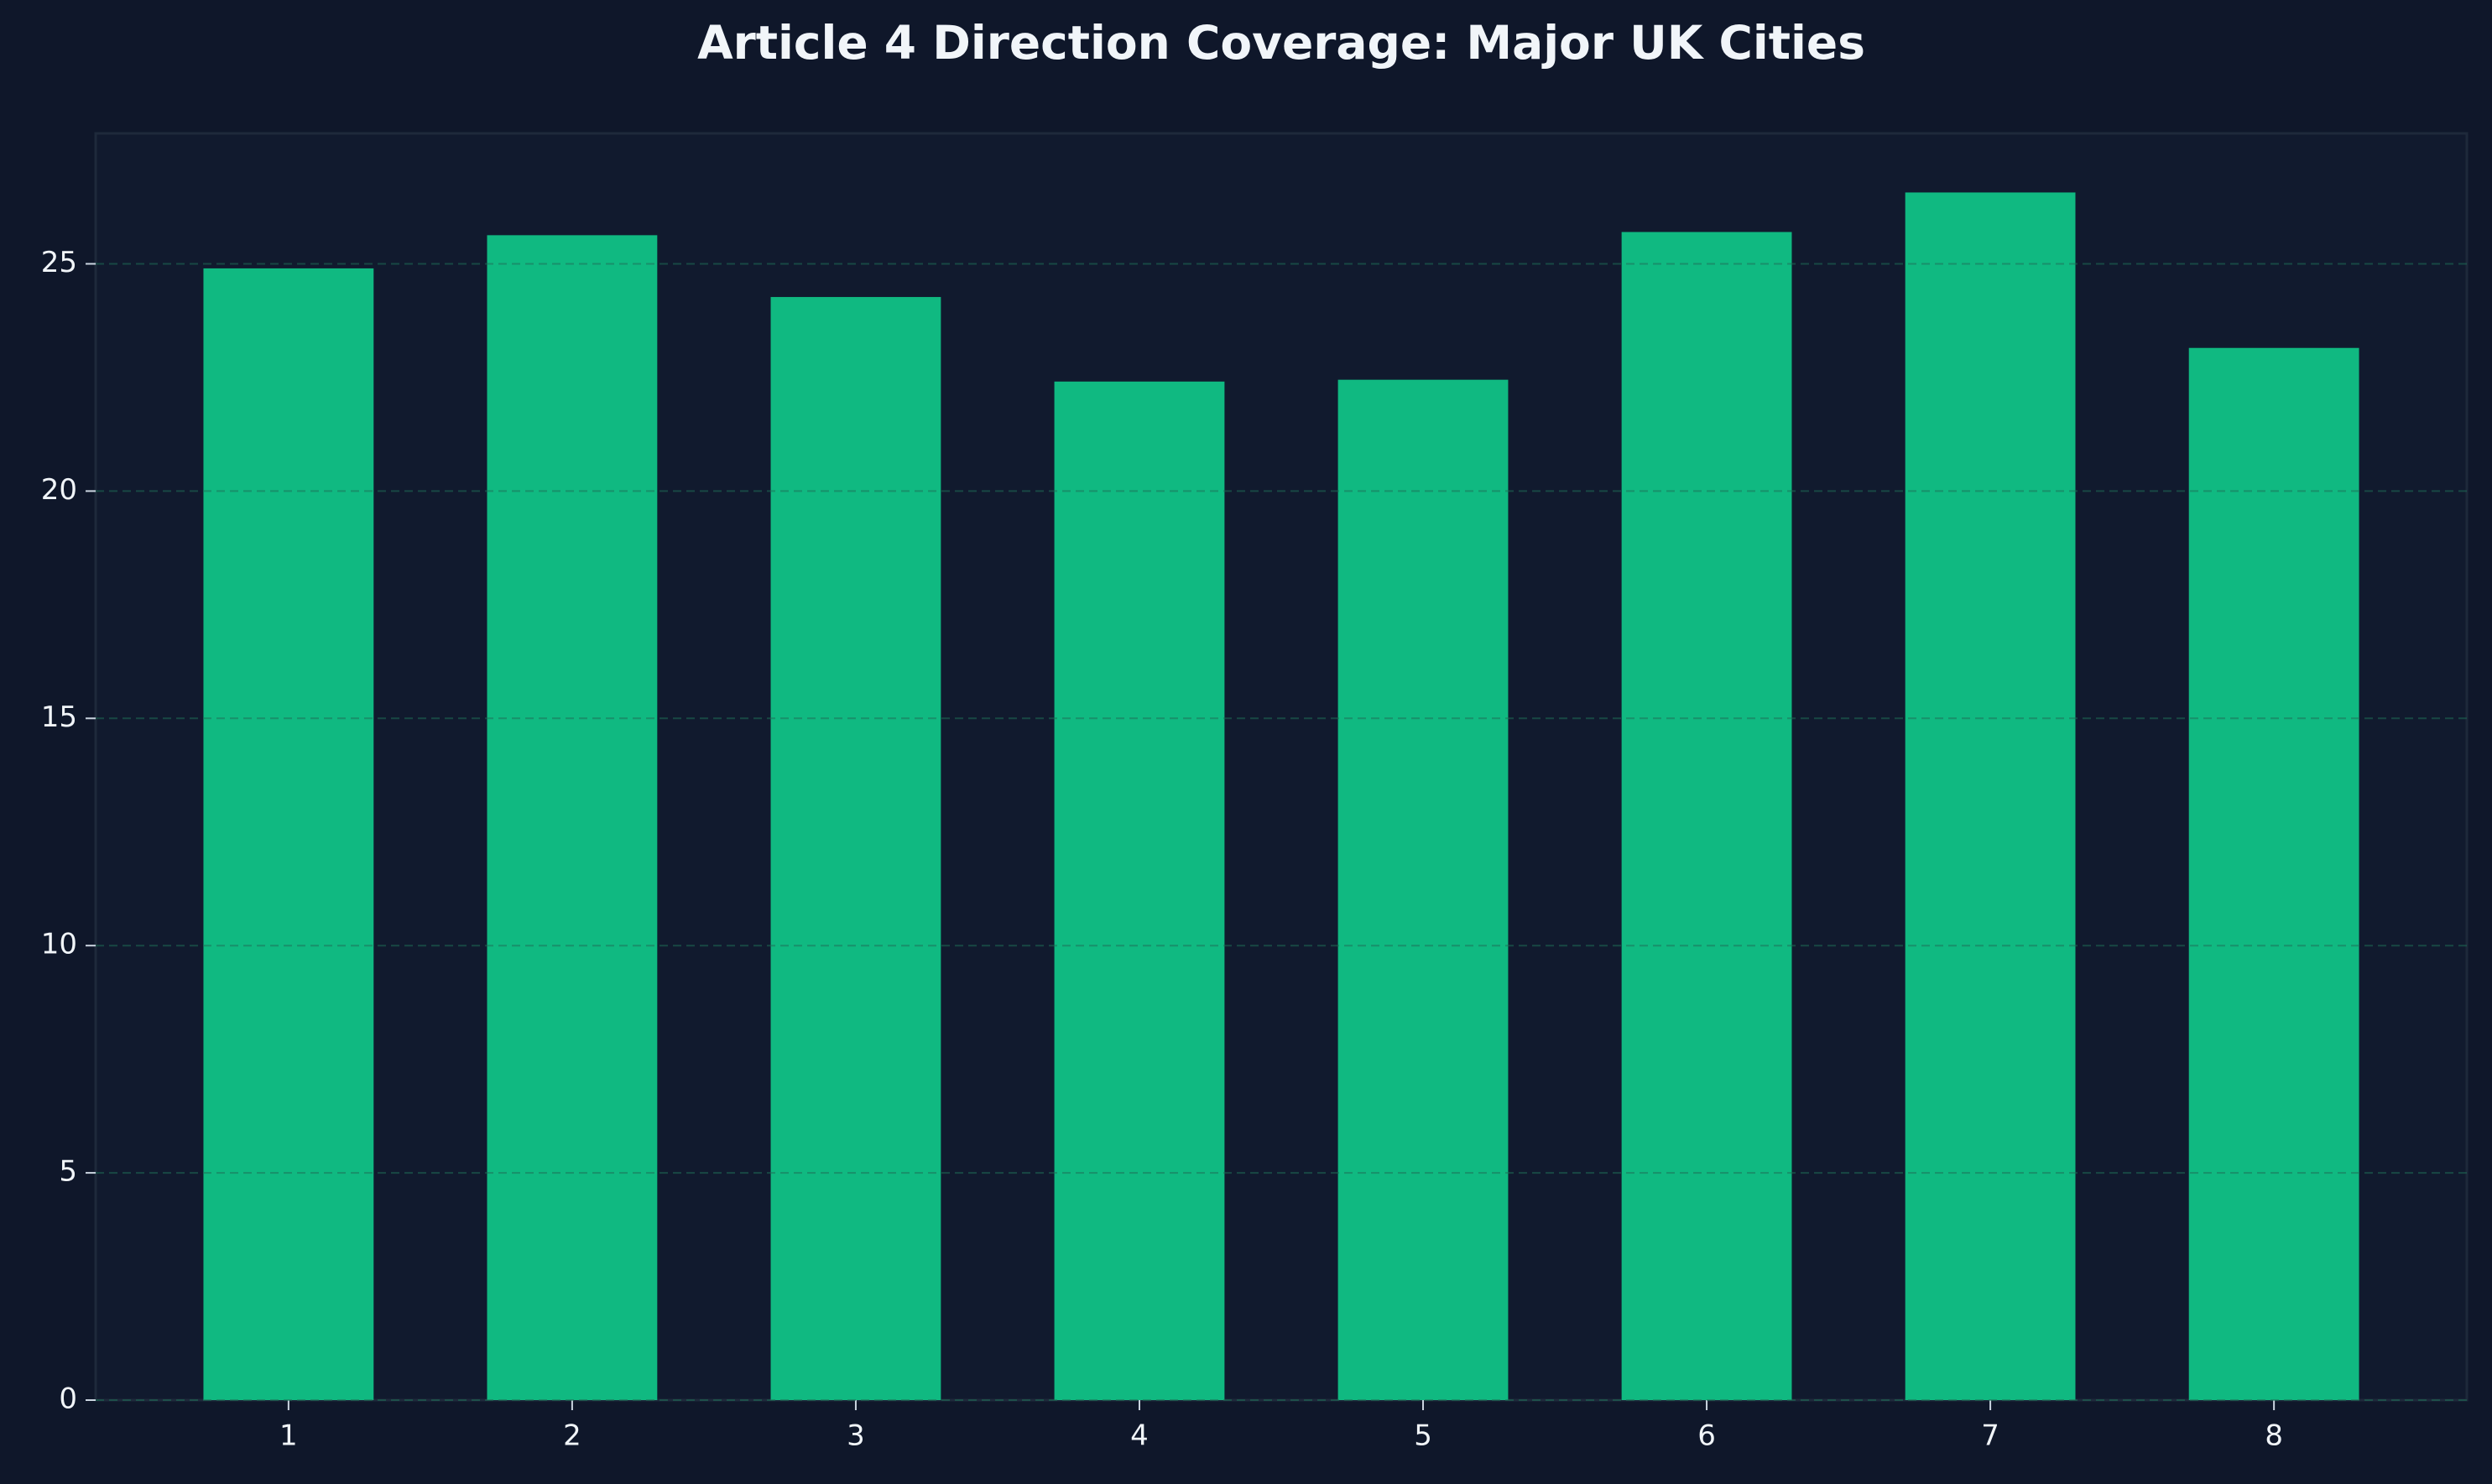 The width and height of the screenshot is (2492, 1484). I want to click on x-tick-label: 2, so click(572, 1436).